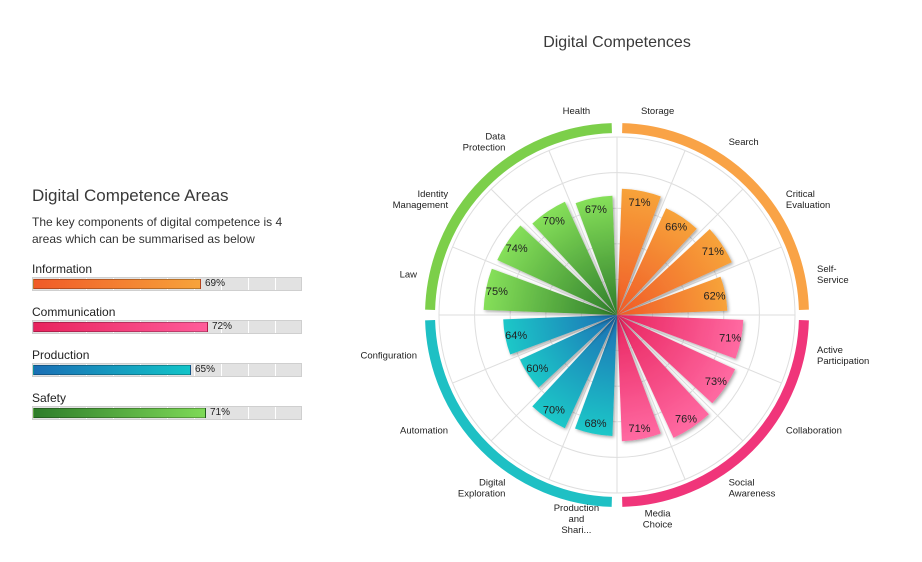  What do you see at coordinates (61, 355) in the screenshot?
I see `area-bar-label: Production` at bounding box center [61, 355].